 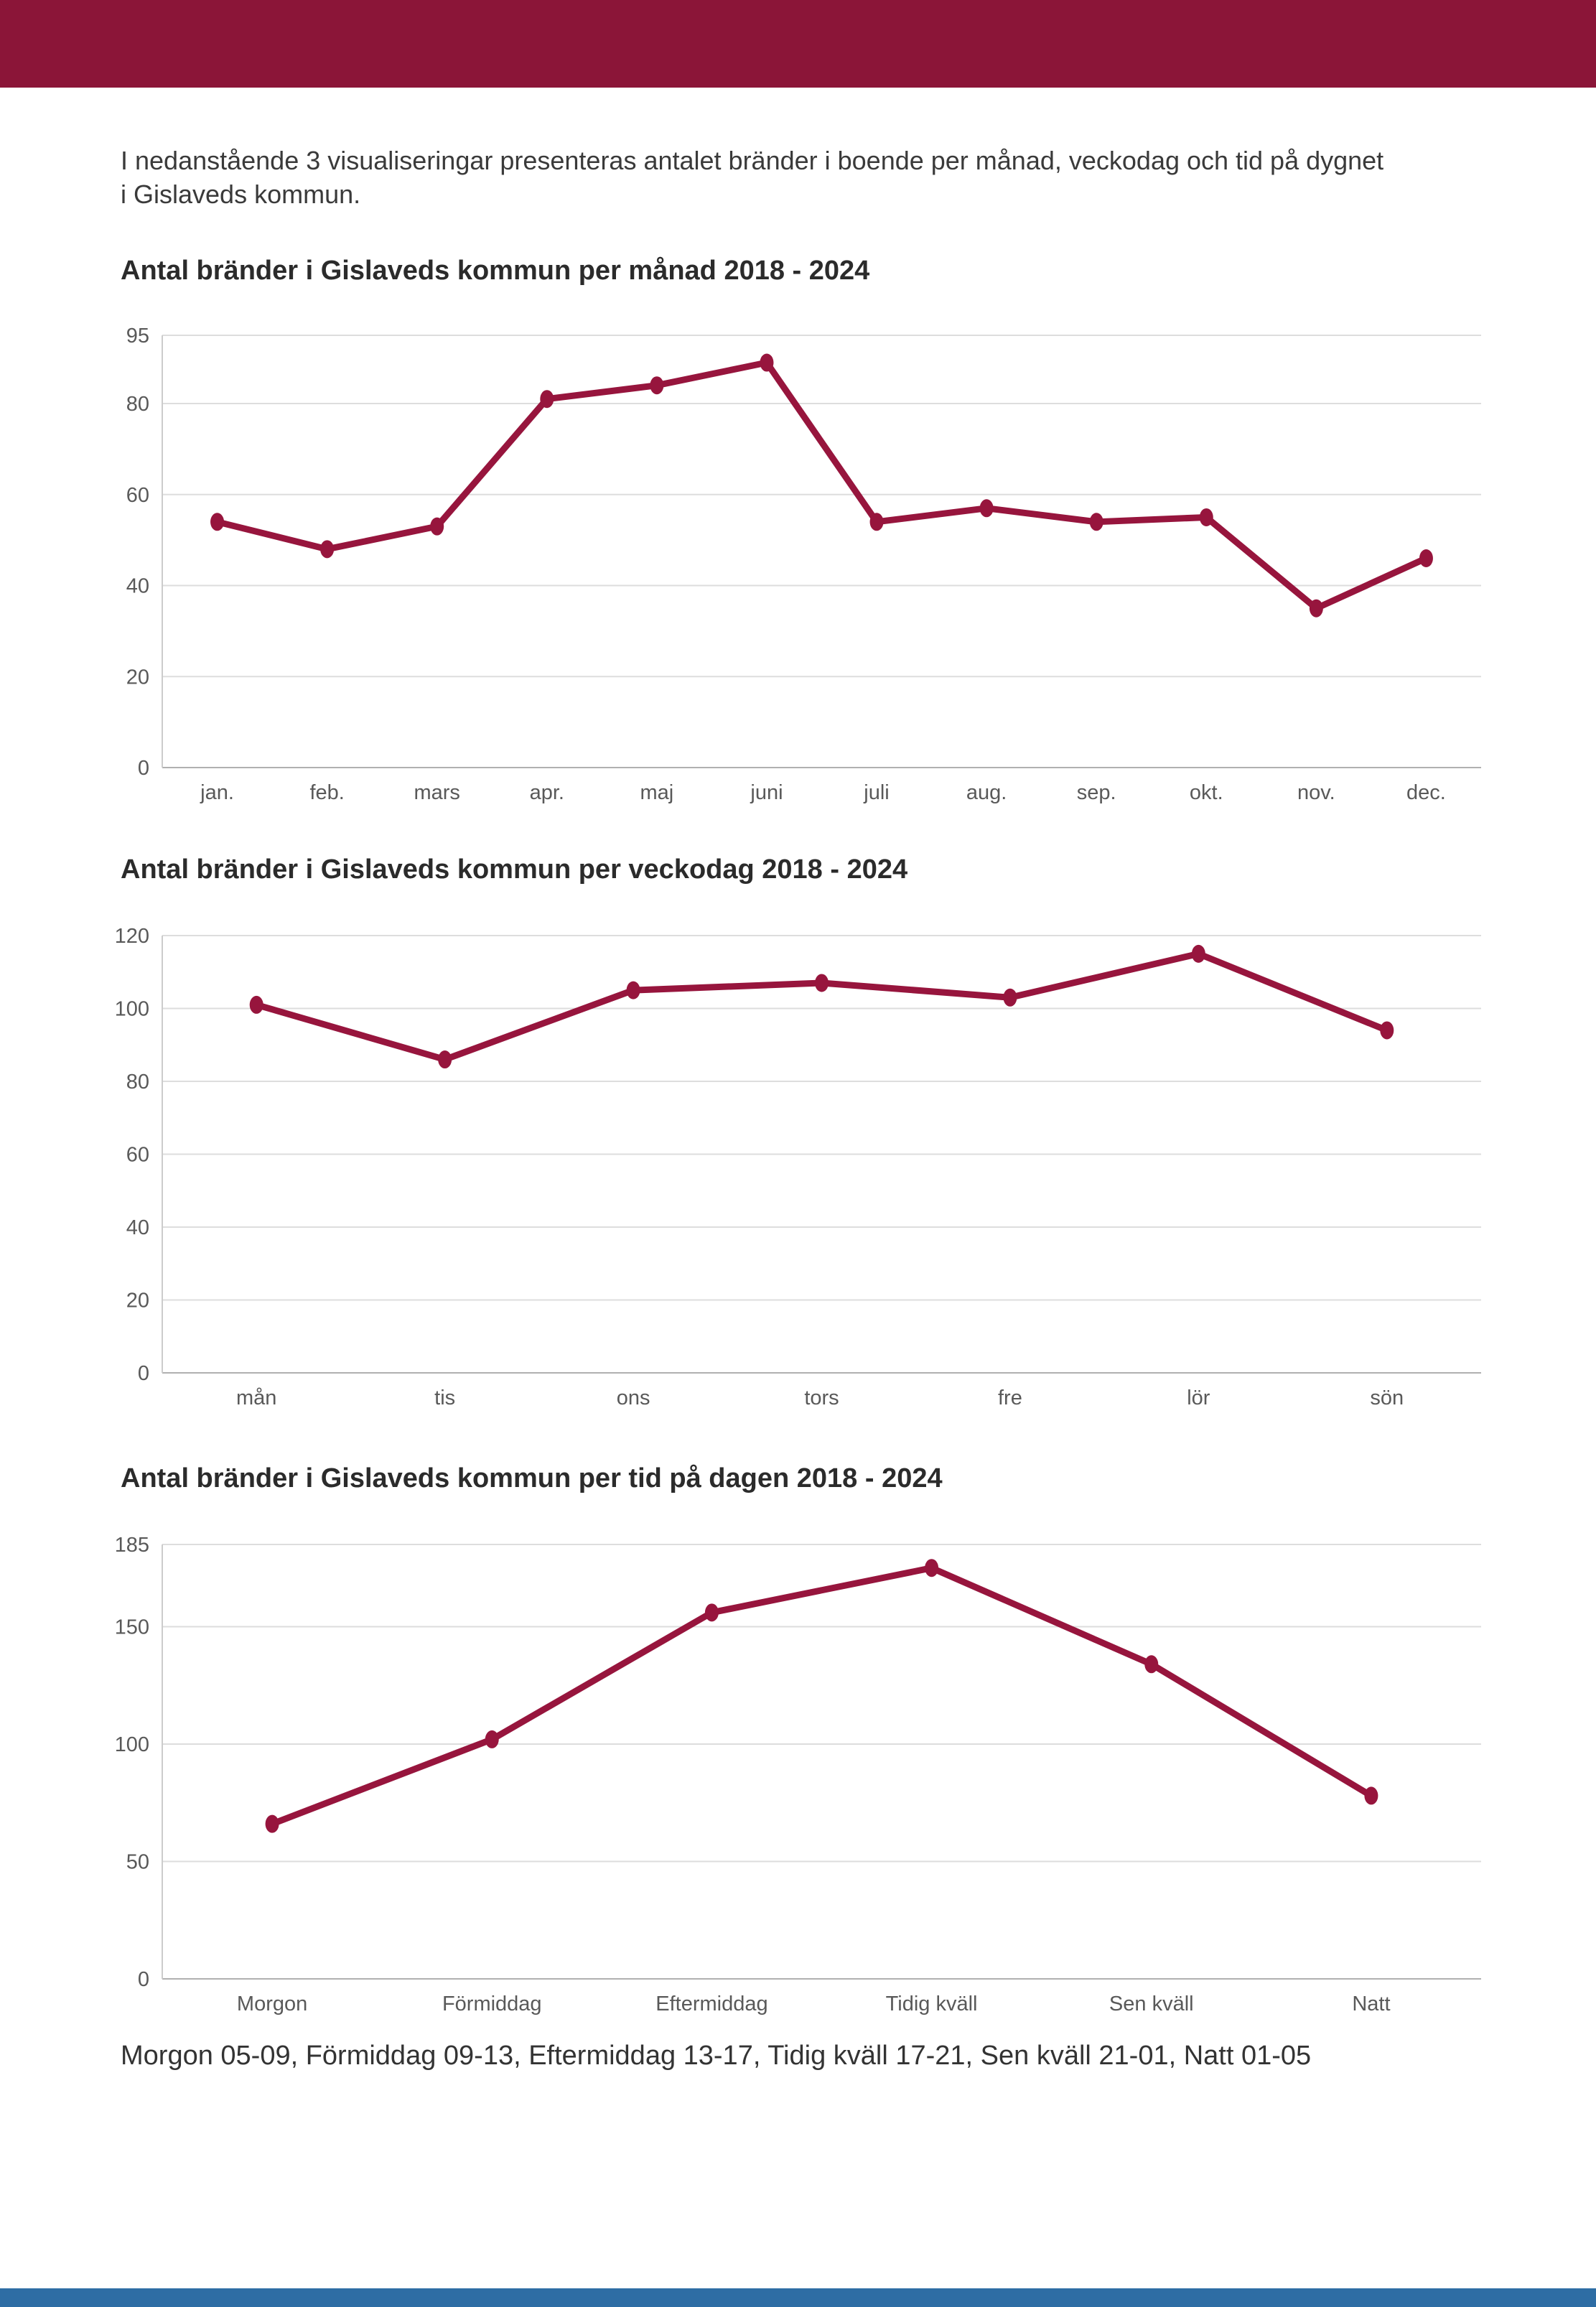 I want to click on x-tick-label: sön, so click(x=1387, y=1397).